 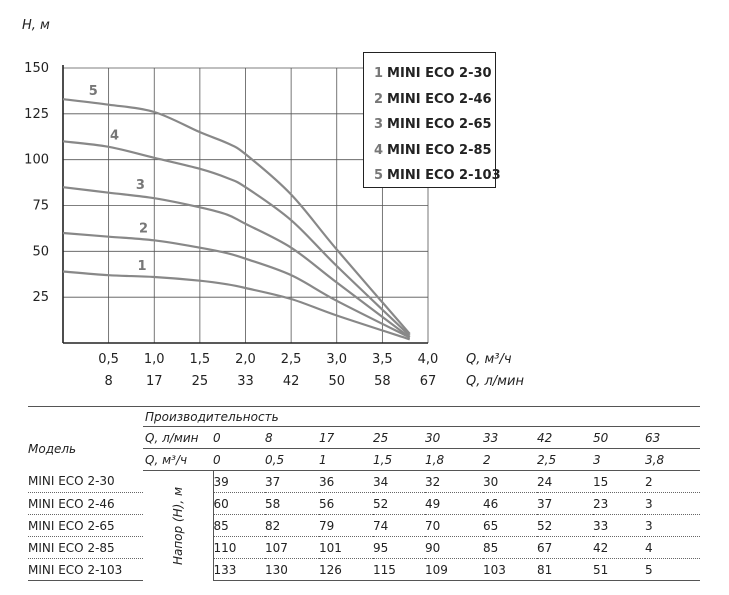 What do you see at coordinates (85, 525) in the screenshot?
I see `model-name-cell: MINI ECO 2-65` at bounding box center [85, 525].